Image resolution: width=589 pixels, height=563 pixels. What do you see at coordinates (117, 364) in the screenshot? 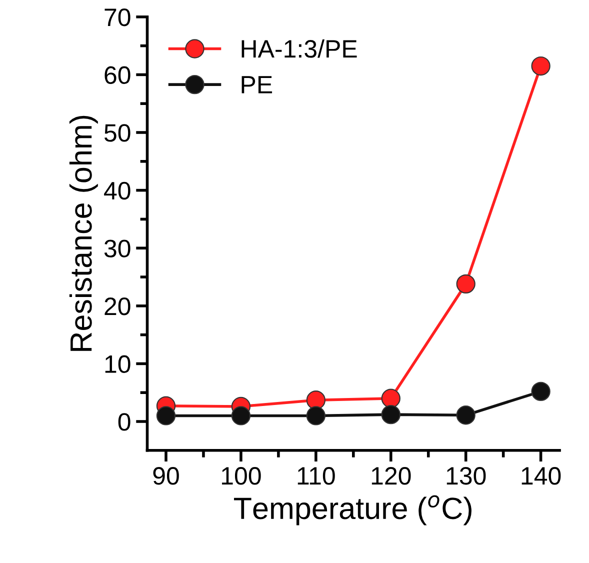
I see `y-tick-label: 10` at bounding box center [117, 364].